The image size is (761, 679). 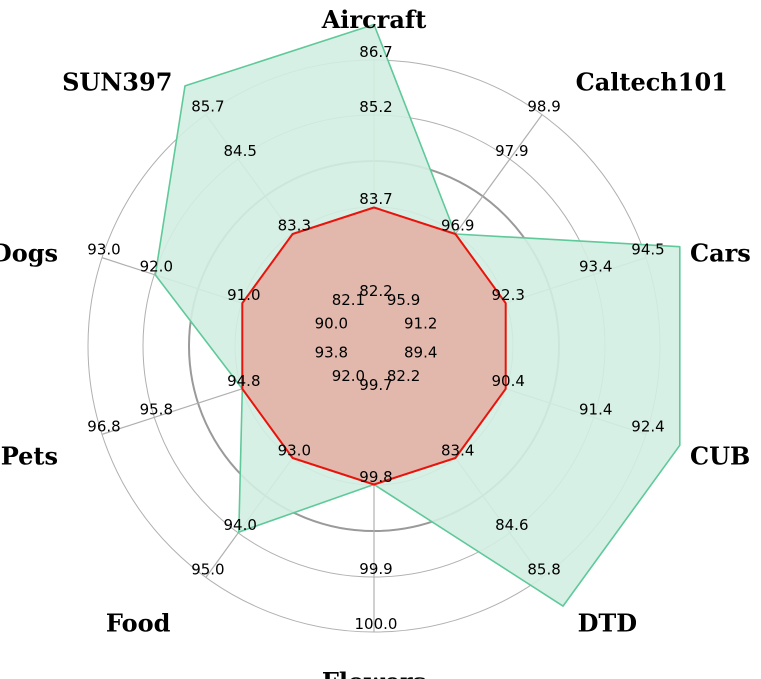 I want to click on axis-name-aircraft: Aircraft, so click(x=374, y=19).